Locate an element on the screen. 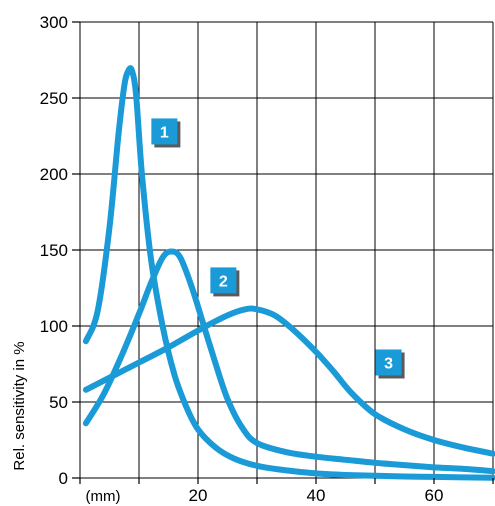 The width and height of the screenshot is (495, 506). series-2-label: 2 is located at coordinates (223, 281).